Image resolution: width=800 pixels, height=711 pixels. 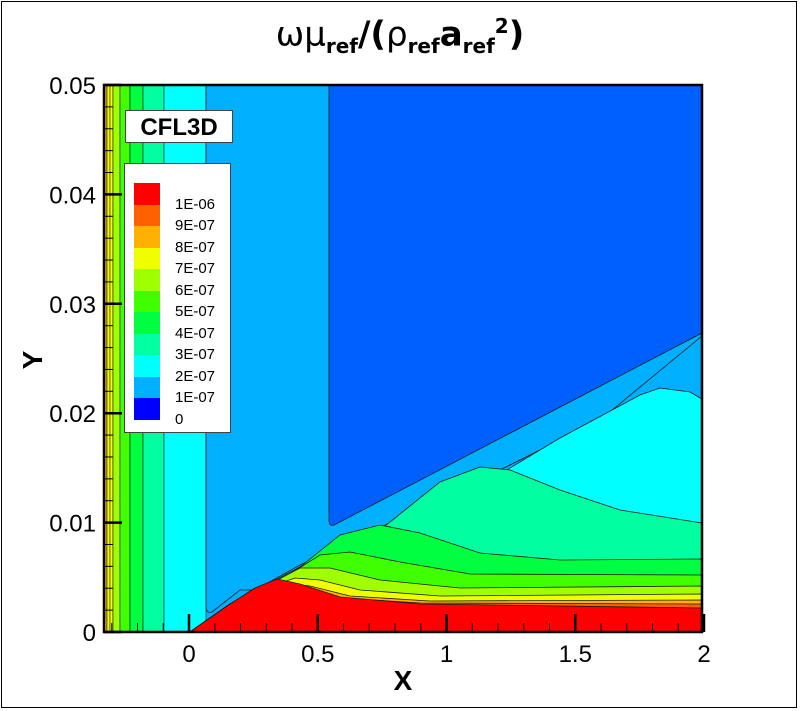 What do you see at coordinates (290, 34) in the screenshot?
I see `title-omega: ω` at bounding box center [290, 34].